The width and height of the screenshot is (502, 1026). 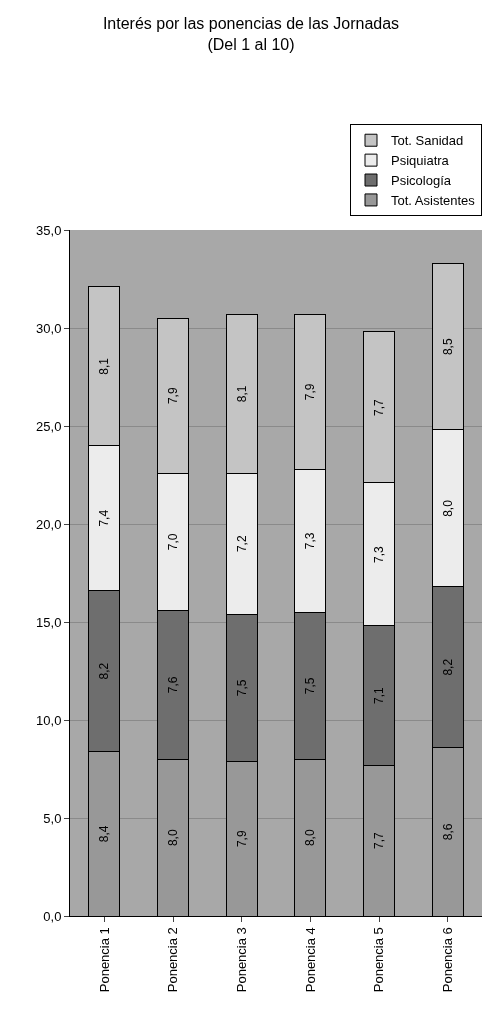 What do you see at coordinates (173, 542) in the screenshot?
I see `data-label: 7,0` at bounding box center [173, 542].